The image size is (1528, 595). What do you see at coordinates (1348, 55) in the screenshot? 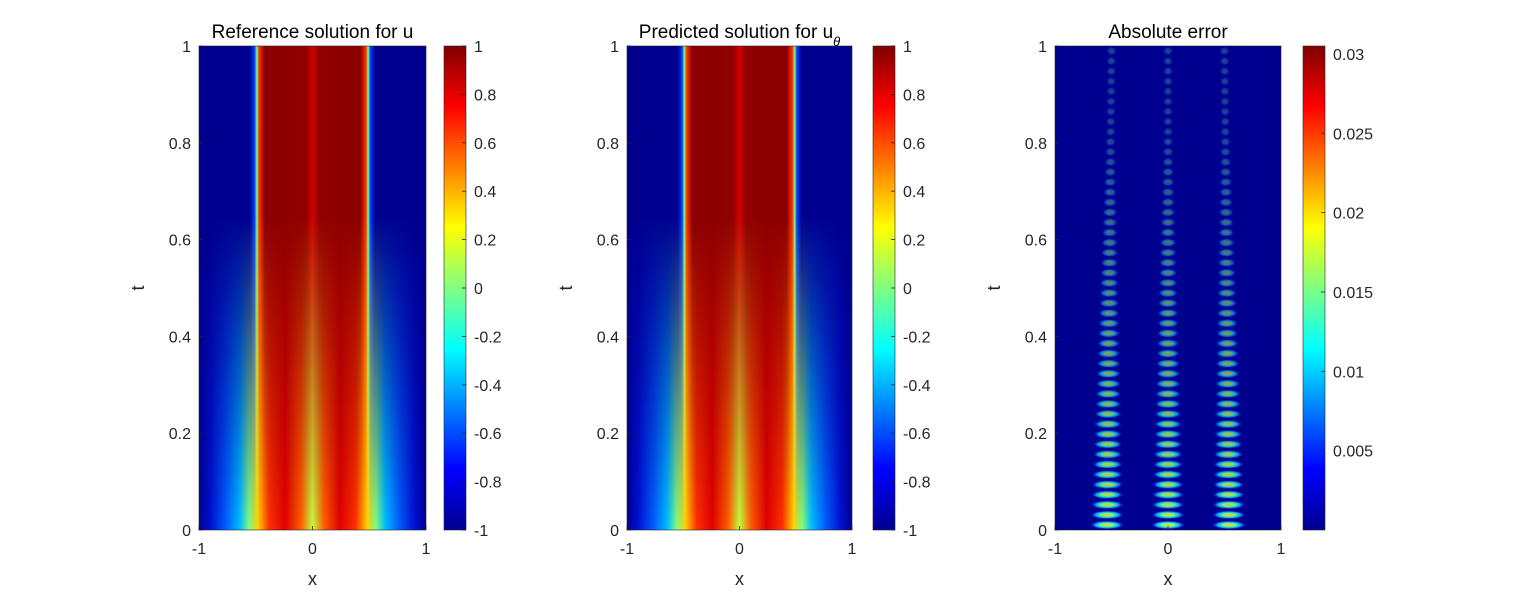
I see `colorbar-tick-label: 0.03` at bounding box center [1348, 55].